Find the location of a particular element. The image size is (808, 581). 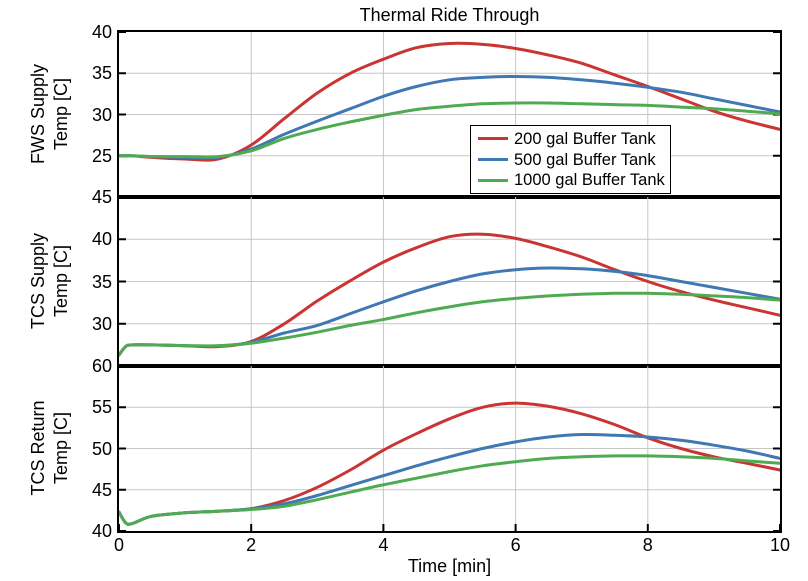

legend-label: 200 gal Buffer Tank is located at coordinates (585, 138).